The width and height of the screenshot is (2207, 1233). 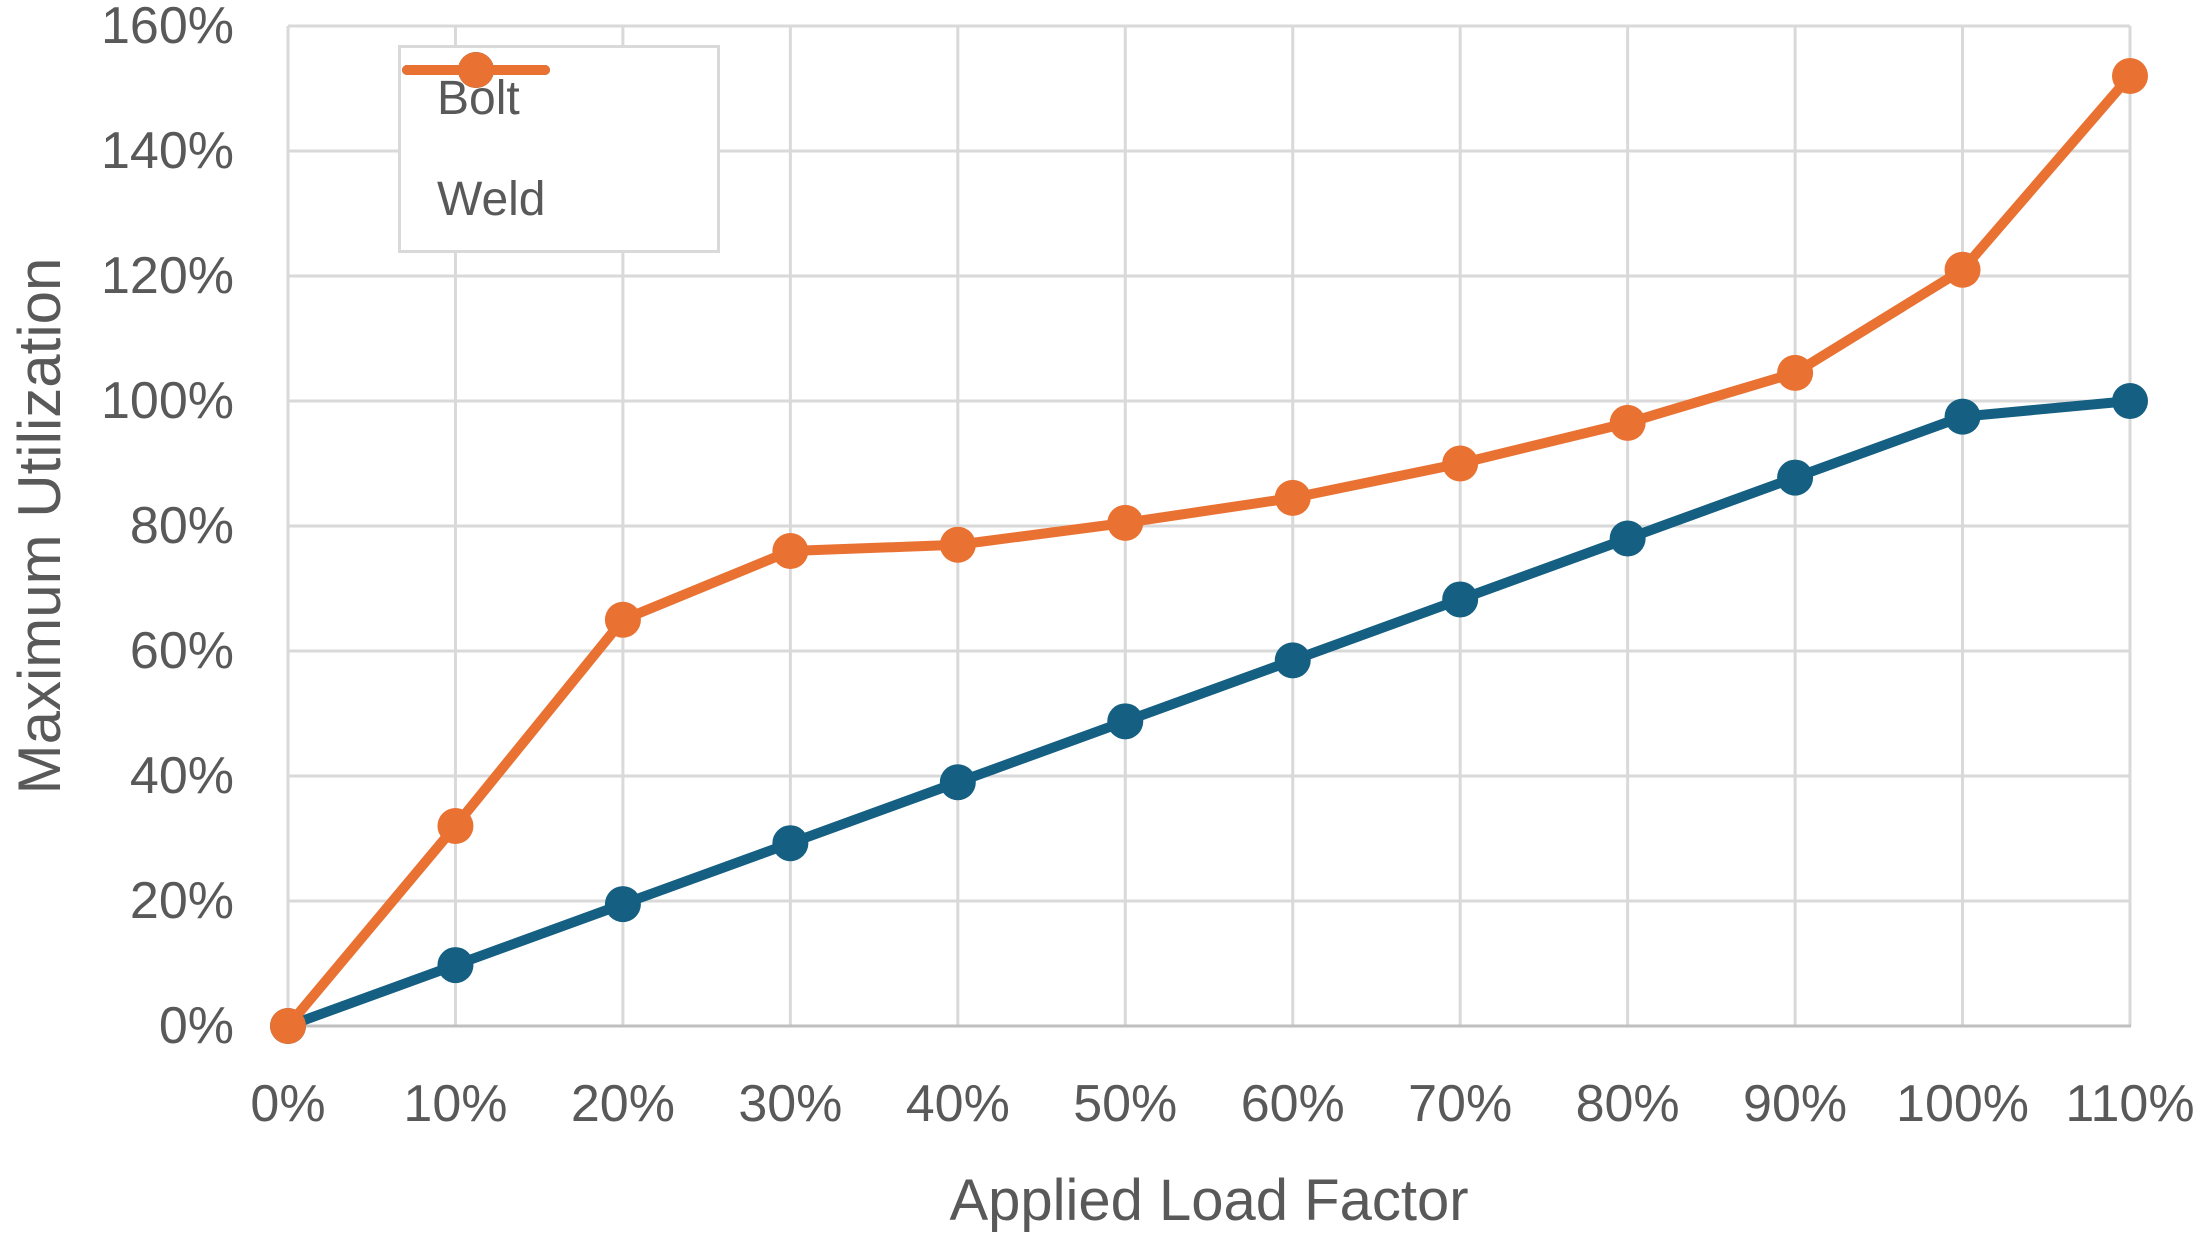 What do you see at coordinates (167, 401) in the screenshot?
I see `y-tick-label: 100%` at bounding box center [167, 401].